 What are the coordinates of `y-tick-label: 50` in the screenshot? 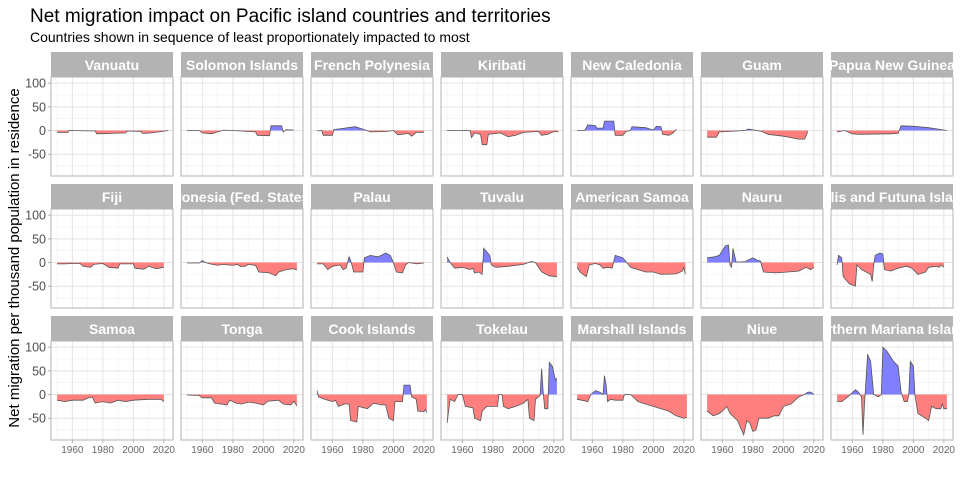 It's located at (39, 371).